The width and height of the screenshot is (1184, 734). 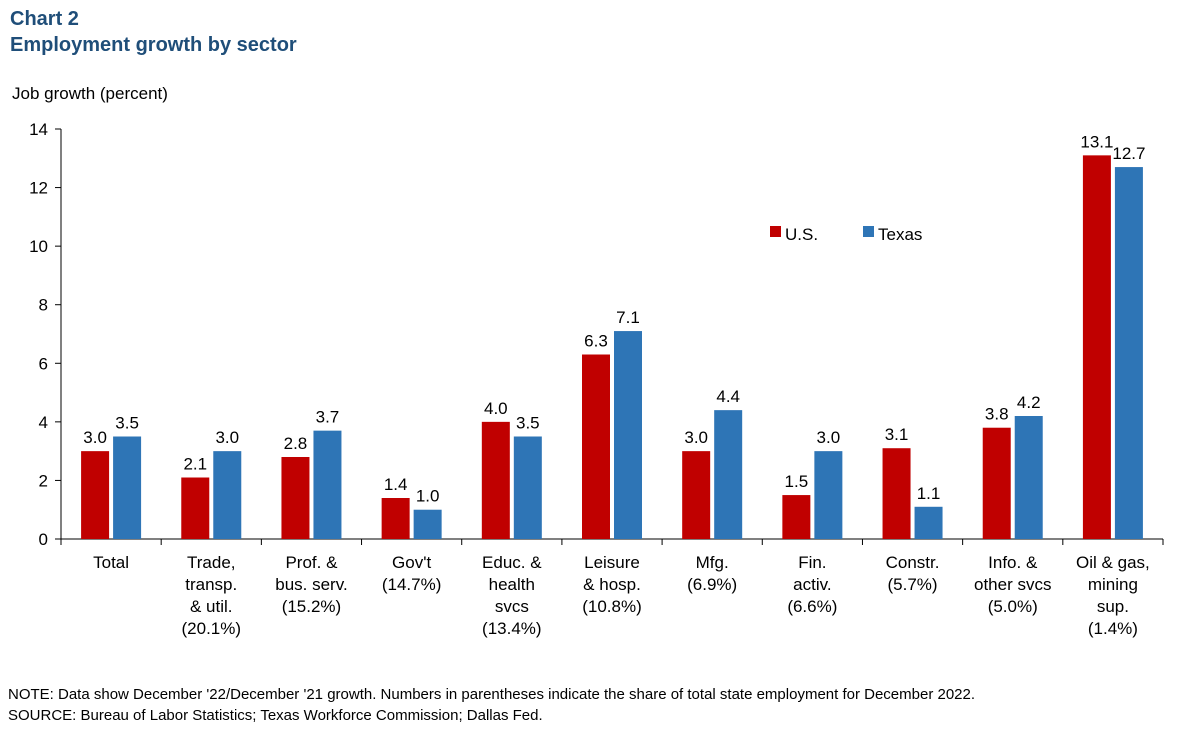 I want to click on chart-title-line1: Chart 2, so click(x=44, y=19).